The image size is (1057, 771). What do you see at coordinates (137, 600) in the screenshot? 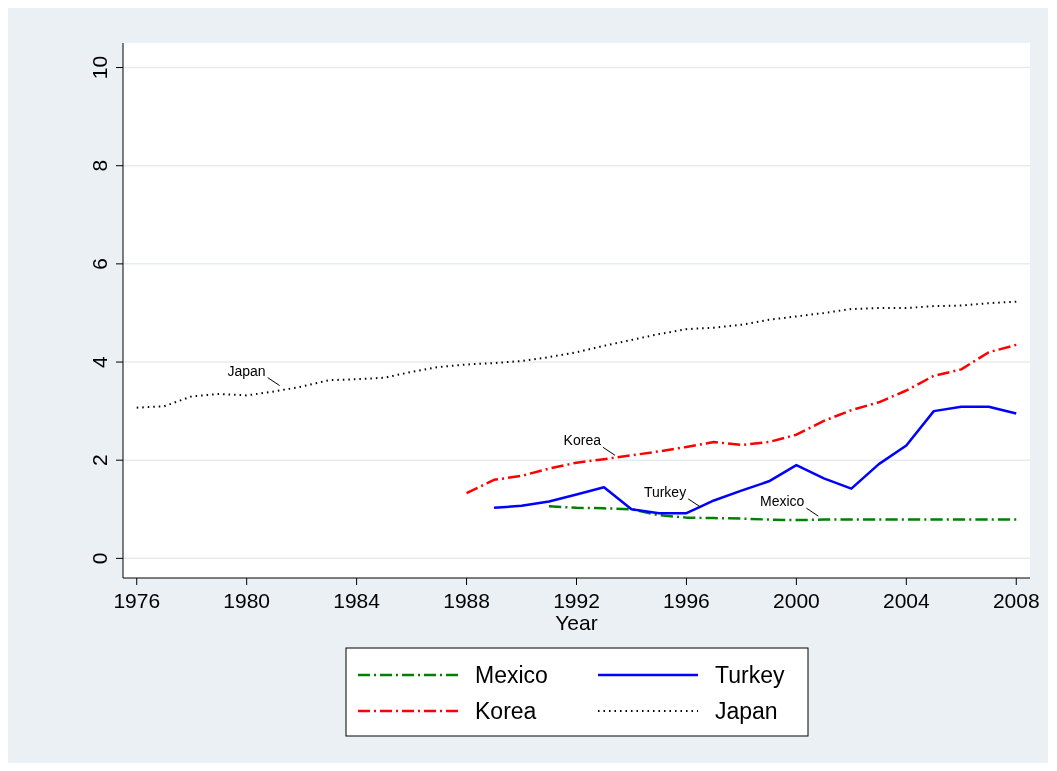
I see `x-tick-label: 1976` at bounding box center [137, 600].